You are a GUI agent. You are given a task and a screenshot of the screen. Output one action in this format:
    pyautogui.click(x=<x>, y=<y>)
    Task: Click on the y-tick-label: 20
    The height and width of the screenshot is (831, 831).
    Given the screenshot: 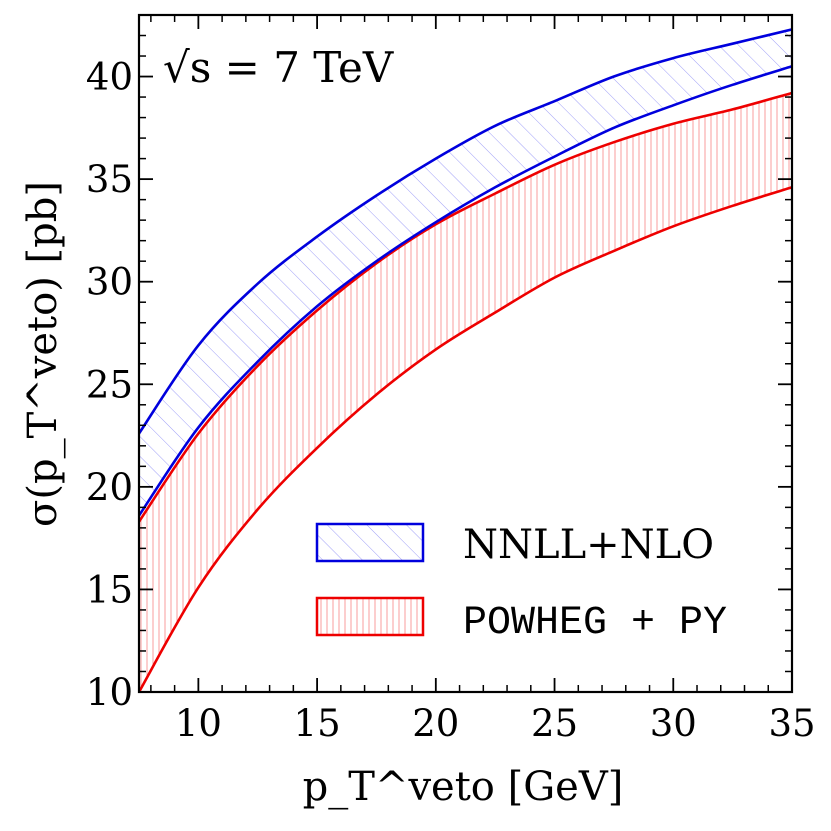 What is the action you would take?
    pyautogui.click(x=109, y=487)
    